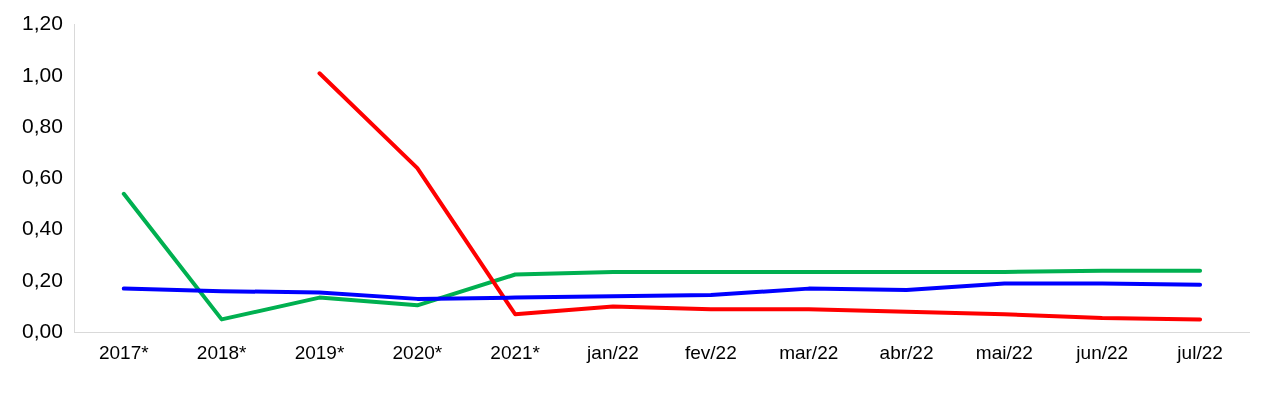  Describe the element at coordinates (42, 177) in the screenshot. I see `y-tick-label: 0,60` at that location.